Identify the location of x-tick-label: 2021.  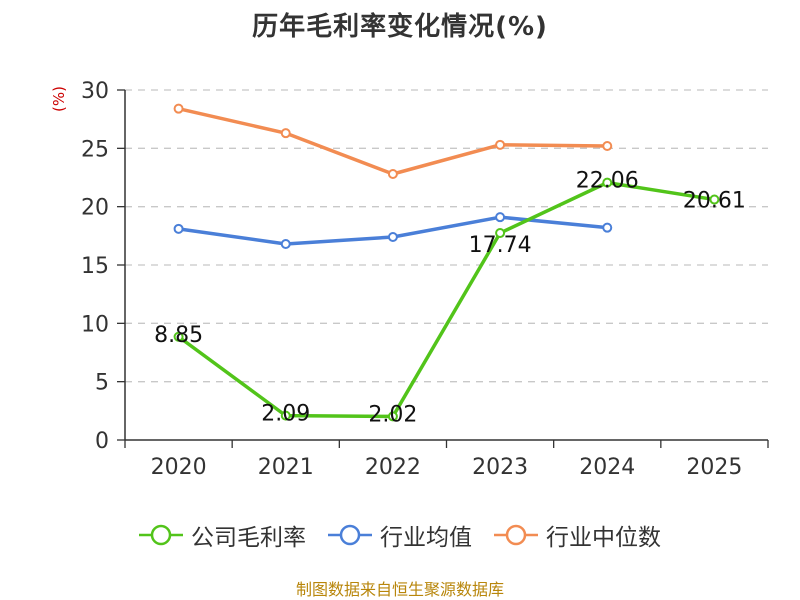
(286, 467).